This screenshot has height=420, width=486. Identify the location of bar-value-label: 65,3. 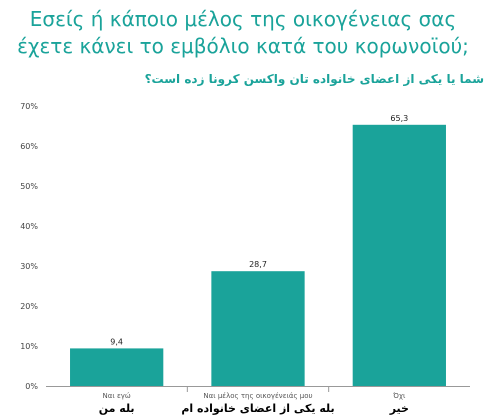
(399, 118).